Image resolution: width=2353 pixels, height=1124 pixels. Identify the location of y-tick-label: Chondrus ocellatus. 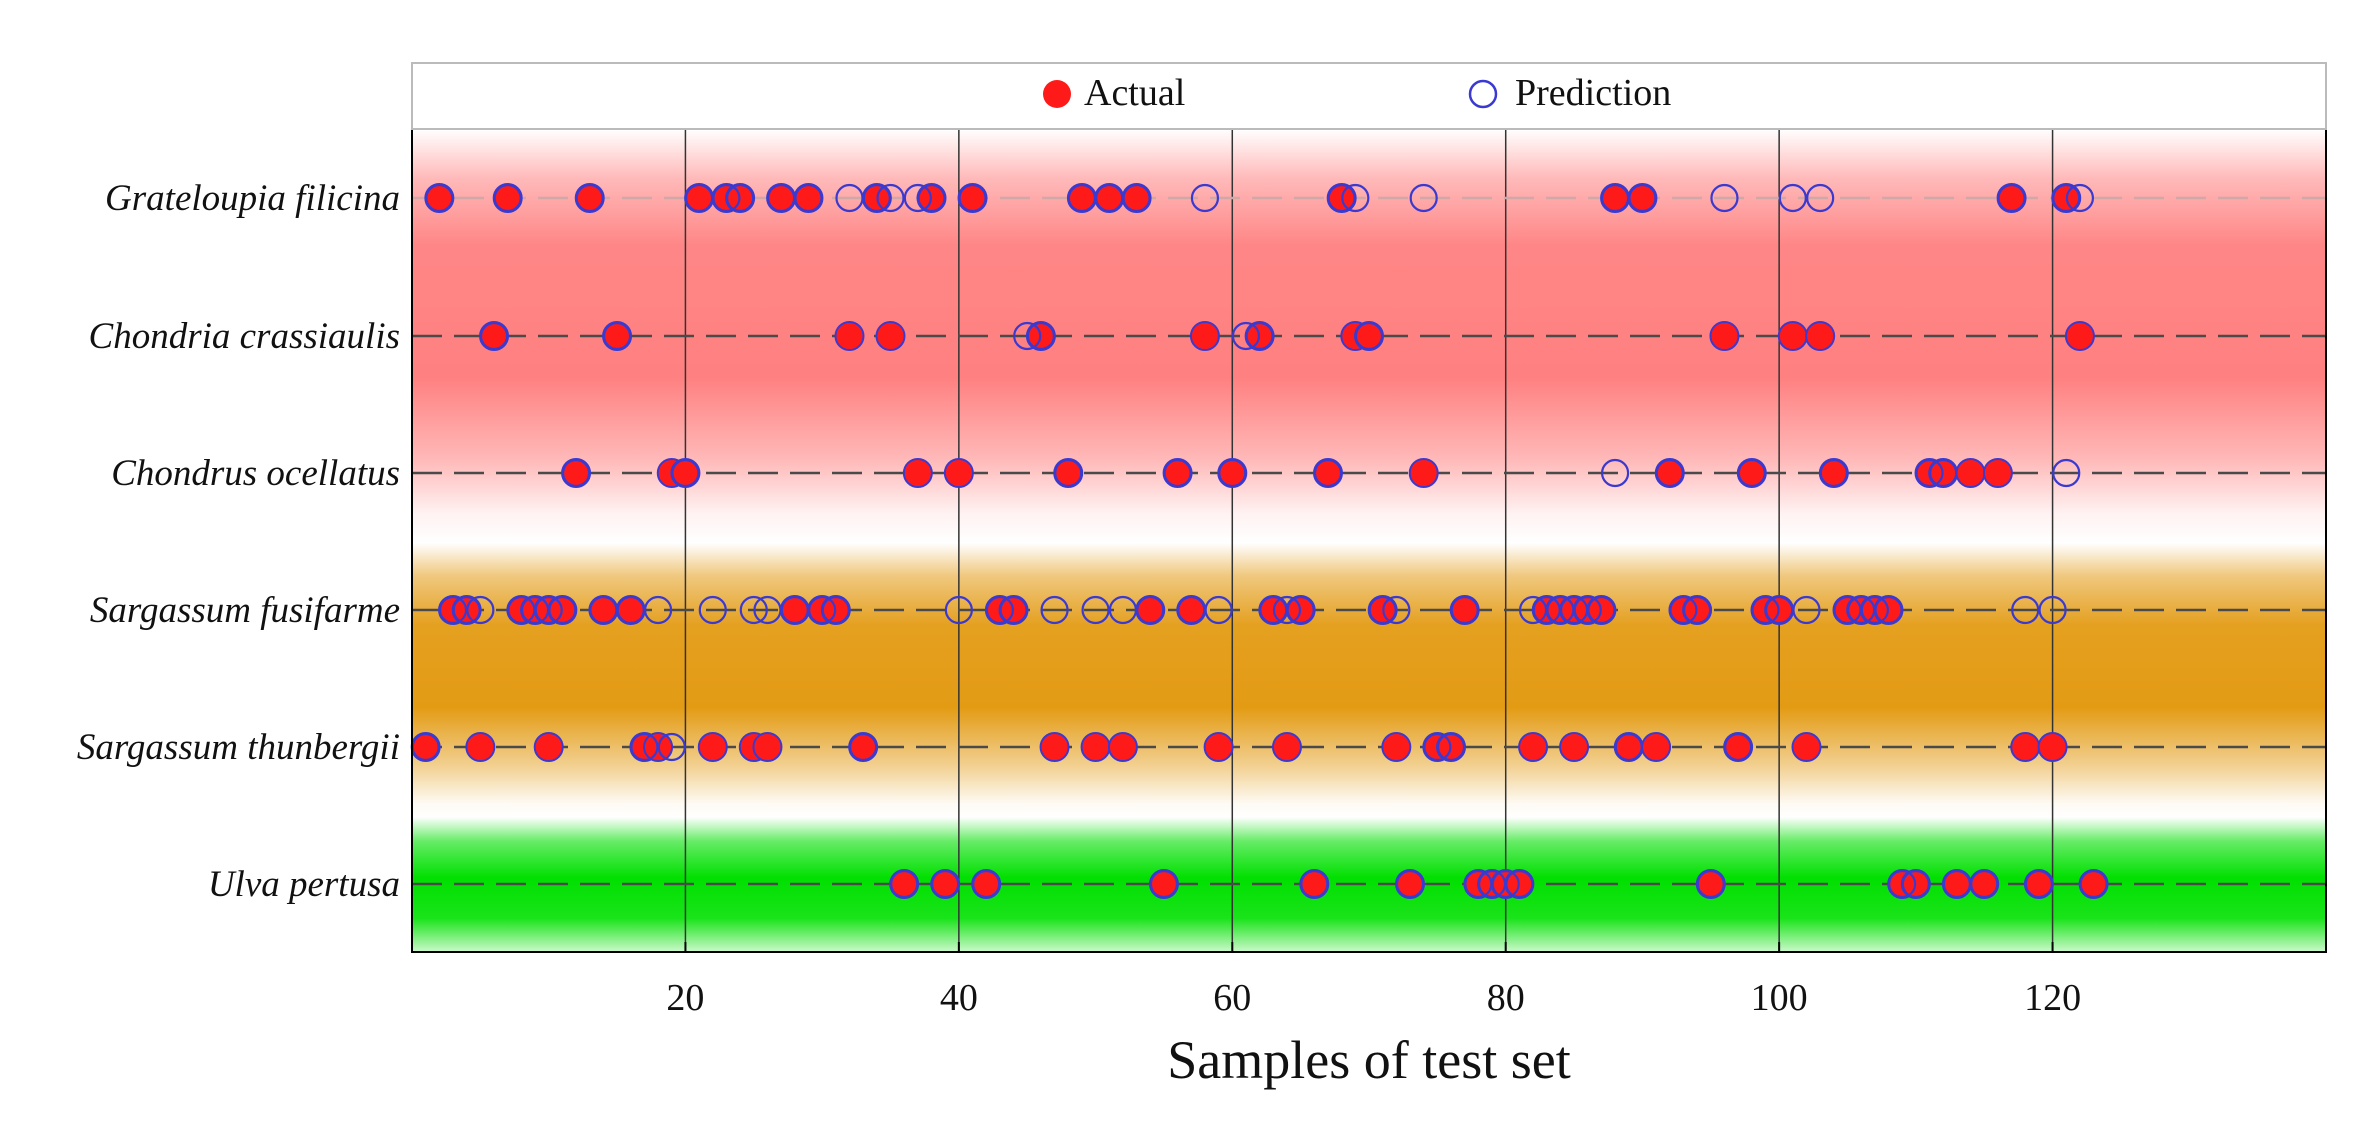
(255, 473).